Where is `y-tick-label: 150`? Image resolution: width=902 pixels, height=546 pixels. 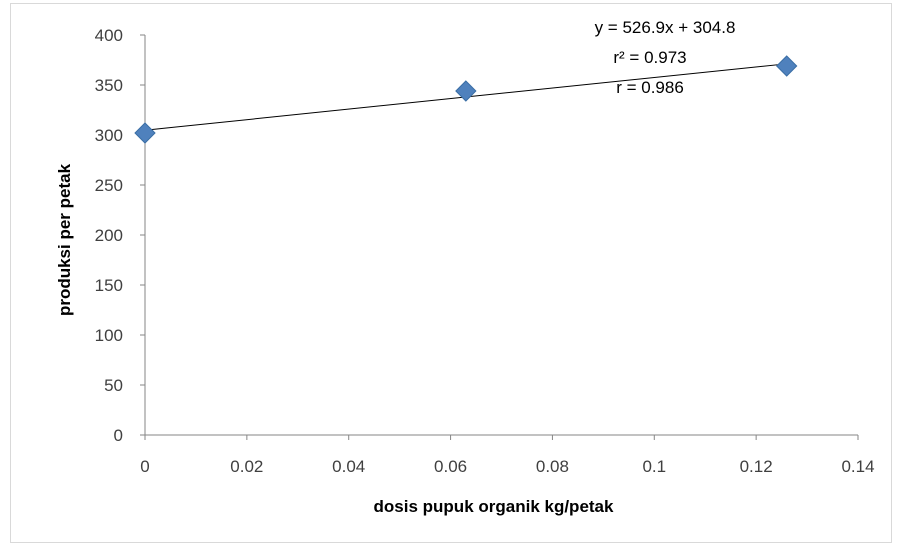 y-tick-label: 150 is located at coordinates (109, 285).